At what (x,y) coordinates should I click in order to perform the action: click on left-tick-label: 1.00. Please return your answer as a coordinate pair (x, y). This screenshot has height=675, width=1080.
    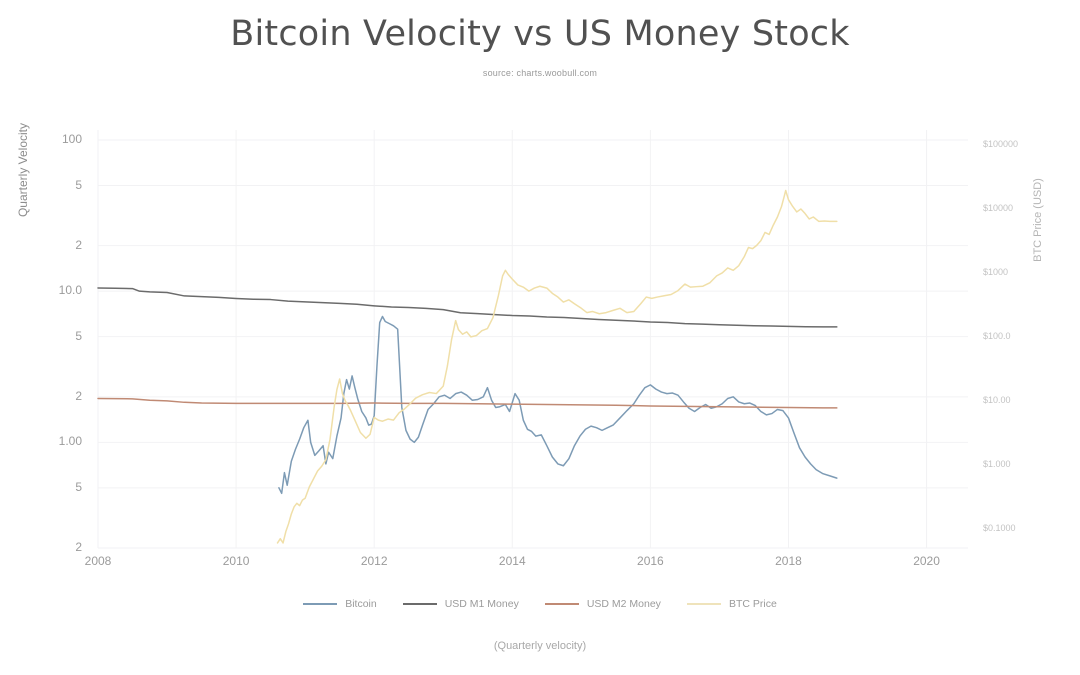
    Looking at the image, I should click on (70, 441).